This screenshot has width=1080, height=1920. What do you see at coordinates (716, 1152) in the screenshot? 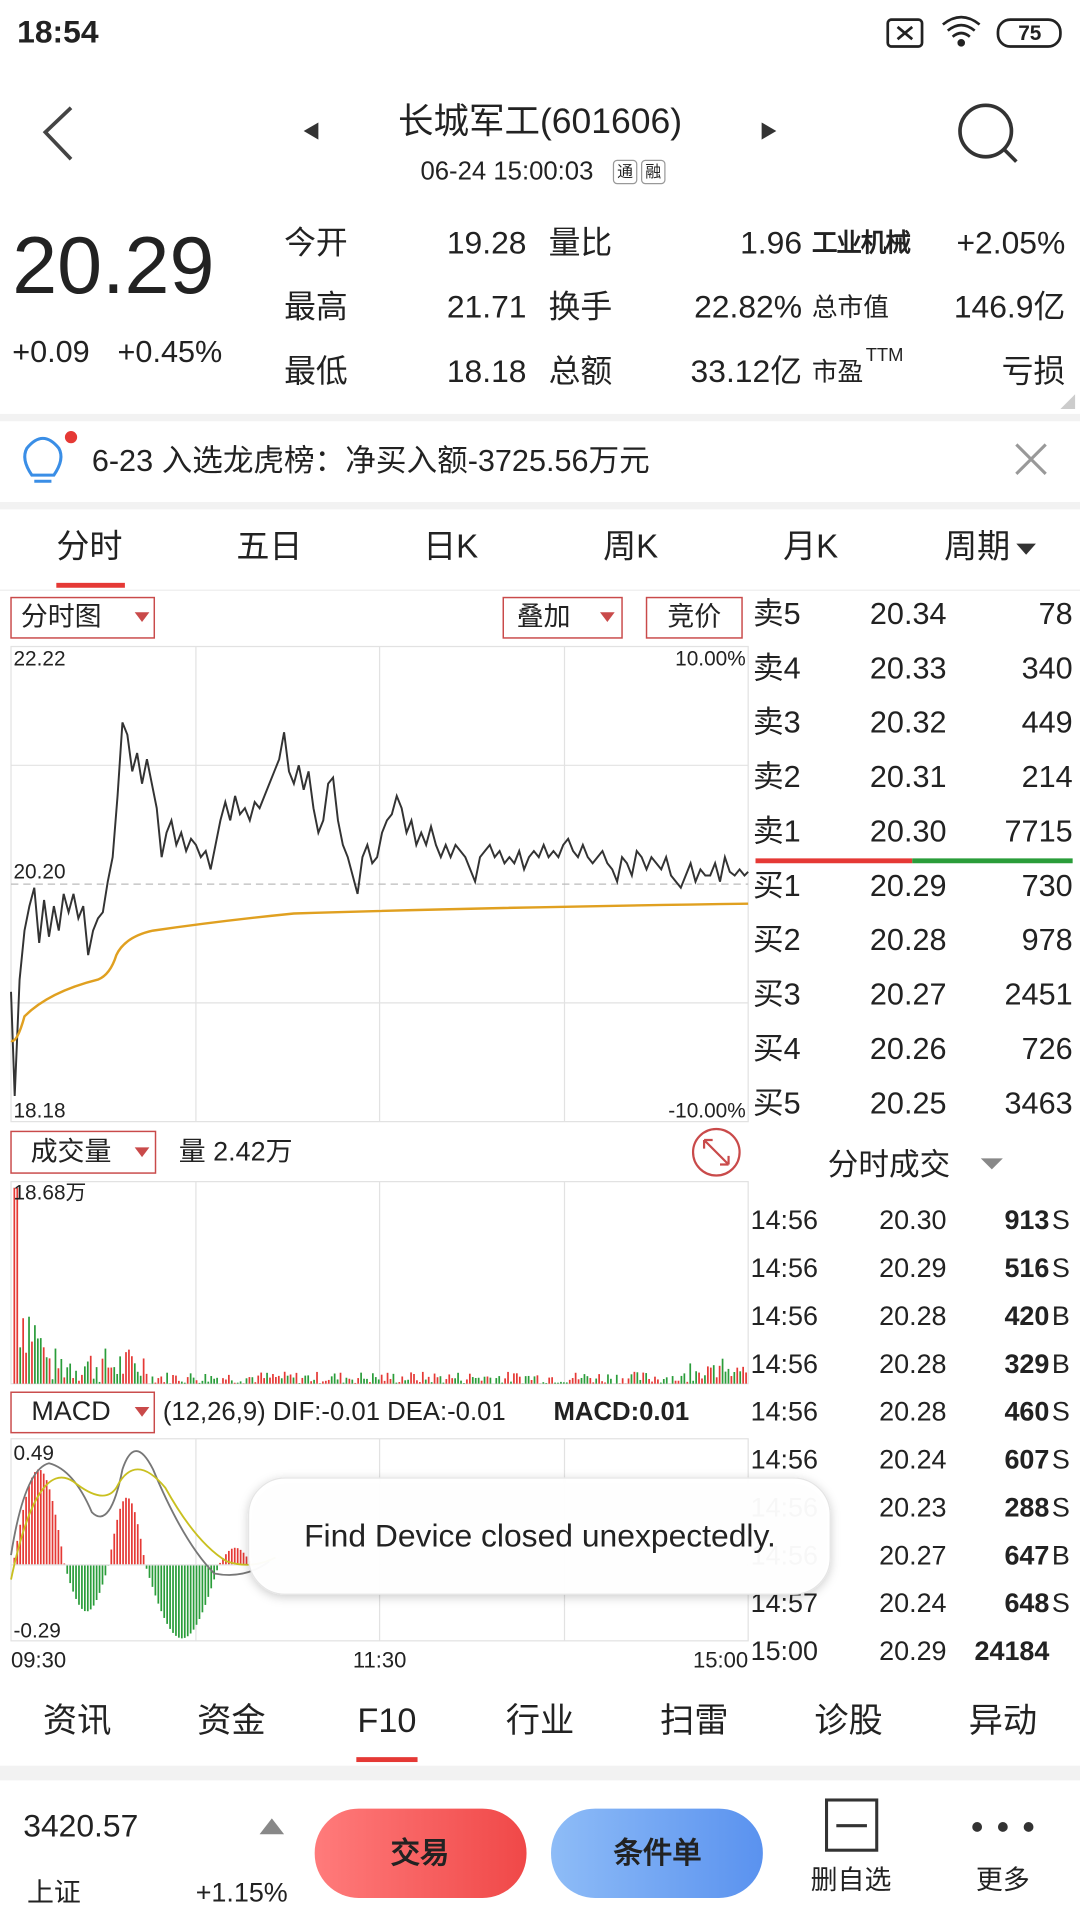
I see `expand-button` at bounding box center [716, 1152].